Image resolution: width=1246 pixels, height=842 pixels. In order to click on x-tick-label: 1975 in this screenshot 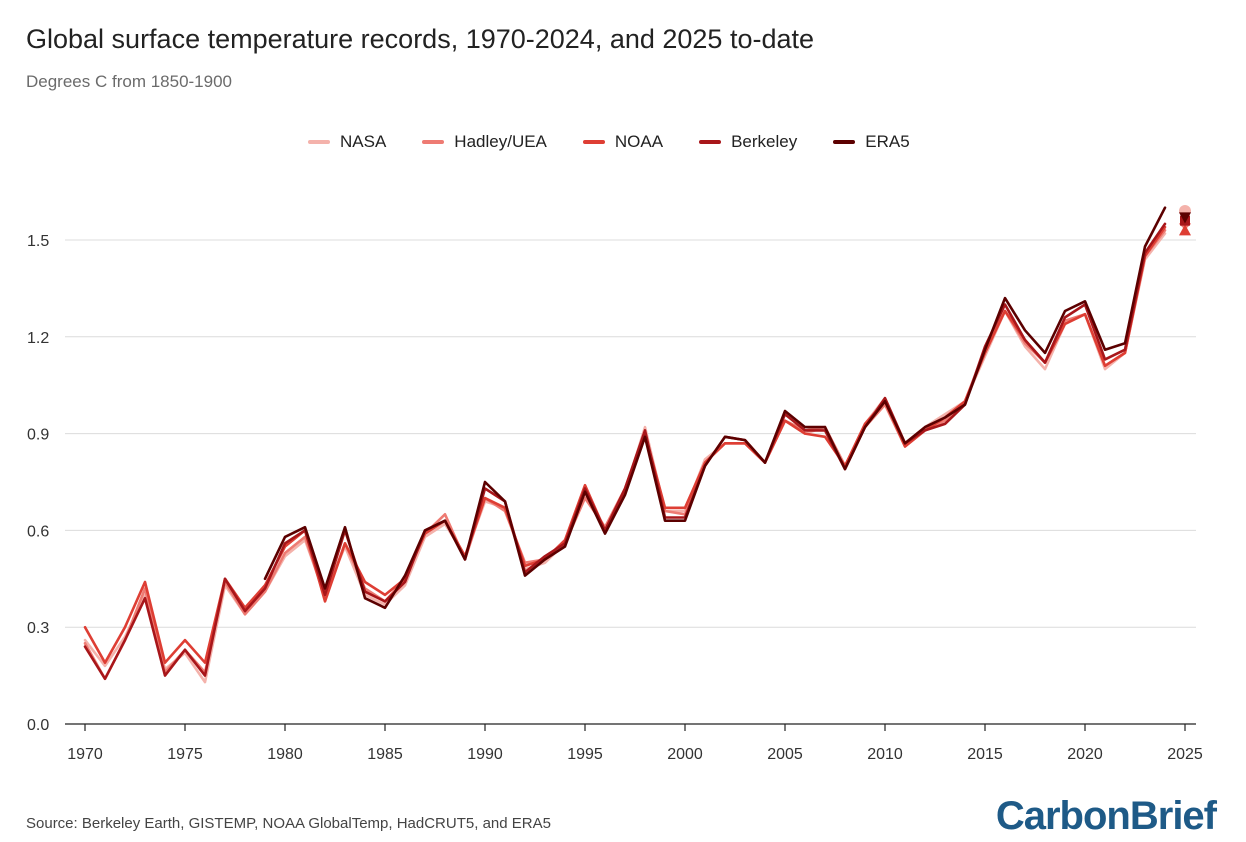, I will do `click(185, 754)`.